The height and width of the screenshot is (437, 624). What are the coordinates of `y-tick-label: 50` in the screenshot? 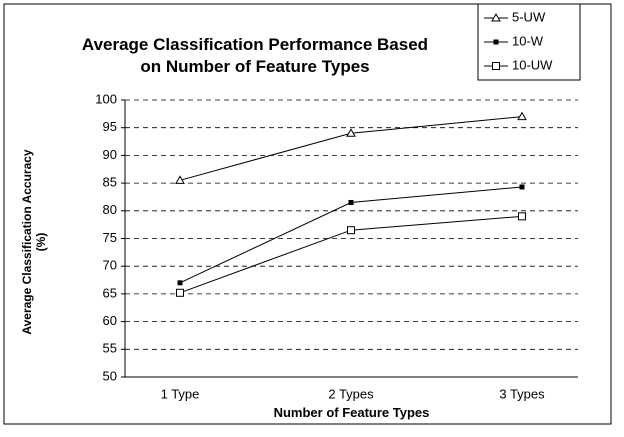 It's located at (110, 375).